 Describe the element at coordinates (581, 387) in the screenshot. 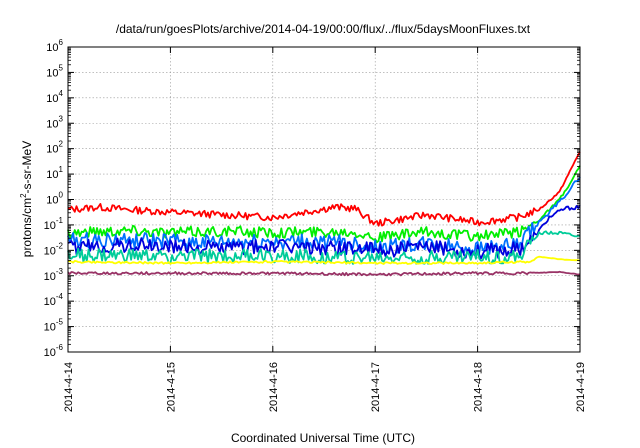

I see `x-tick-label: 2014-4-19` at that location.